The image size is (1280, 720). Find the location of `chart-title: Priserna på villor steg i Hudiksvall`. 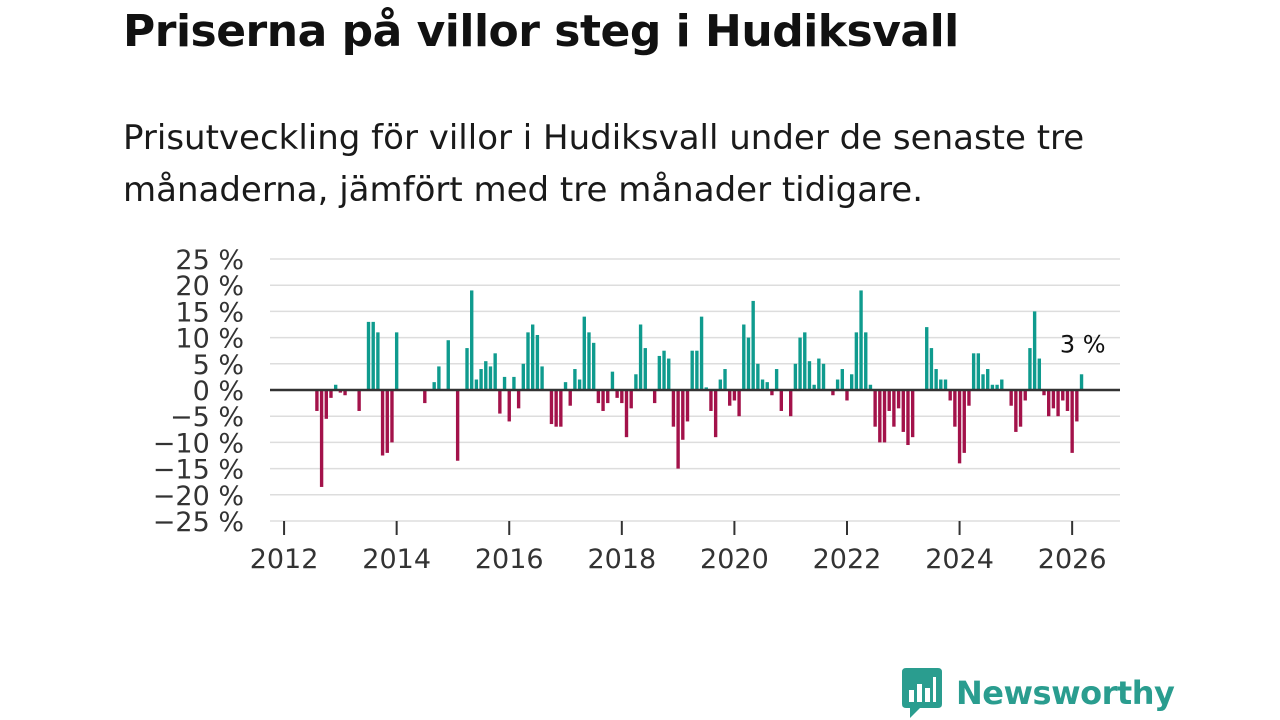

chart-title: Priserna på villor steg i Hudiksvall is located at coordinates (541, 31).